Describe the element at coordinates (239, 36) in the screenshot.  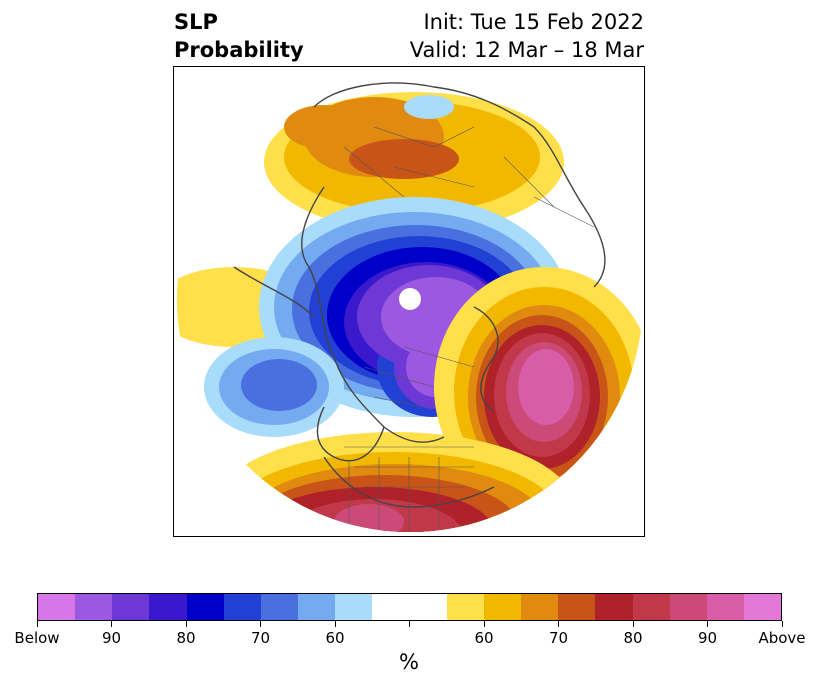
I see `title-left: SLP Probability` at that location.